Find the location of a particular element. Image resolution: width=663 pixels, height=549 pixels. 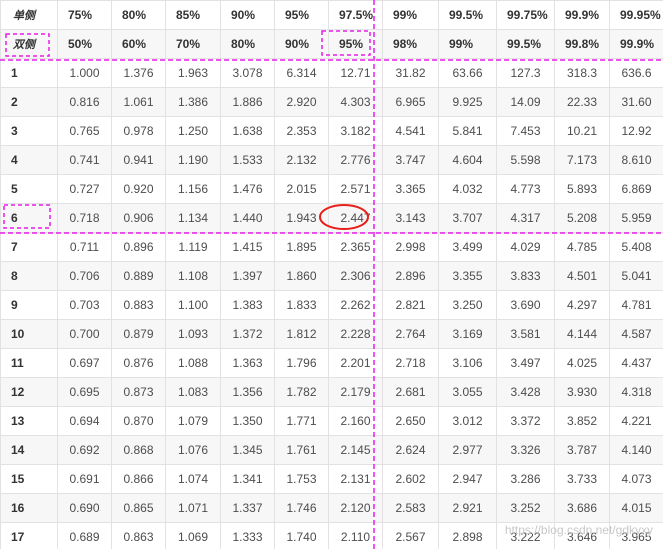

value-cell: 0.700 is located at coordinates (84, 334).